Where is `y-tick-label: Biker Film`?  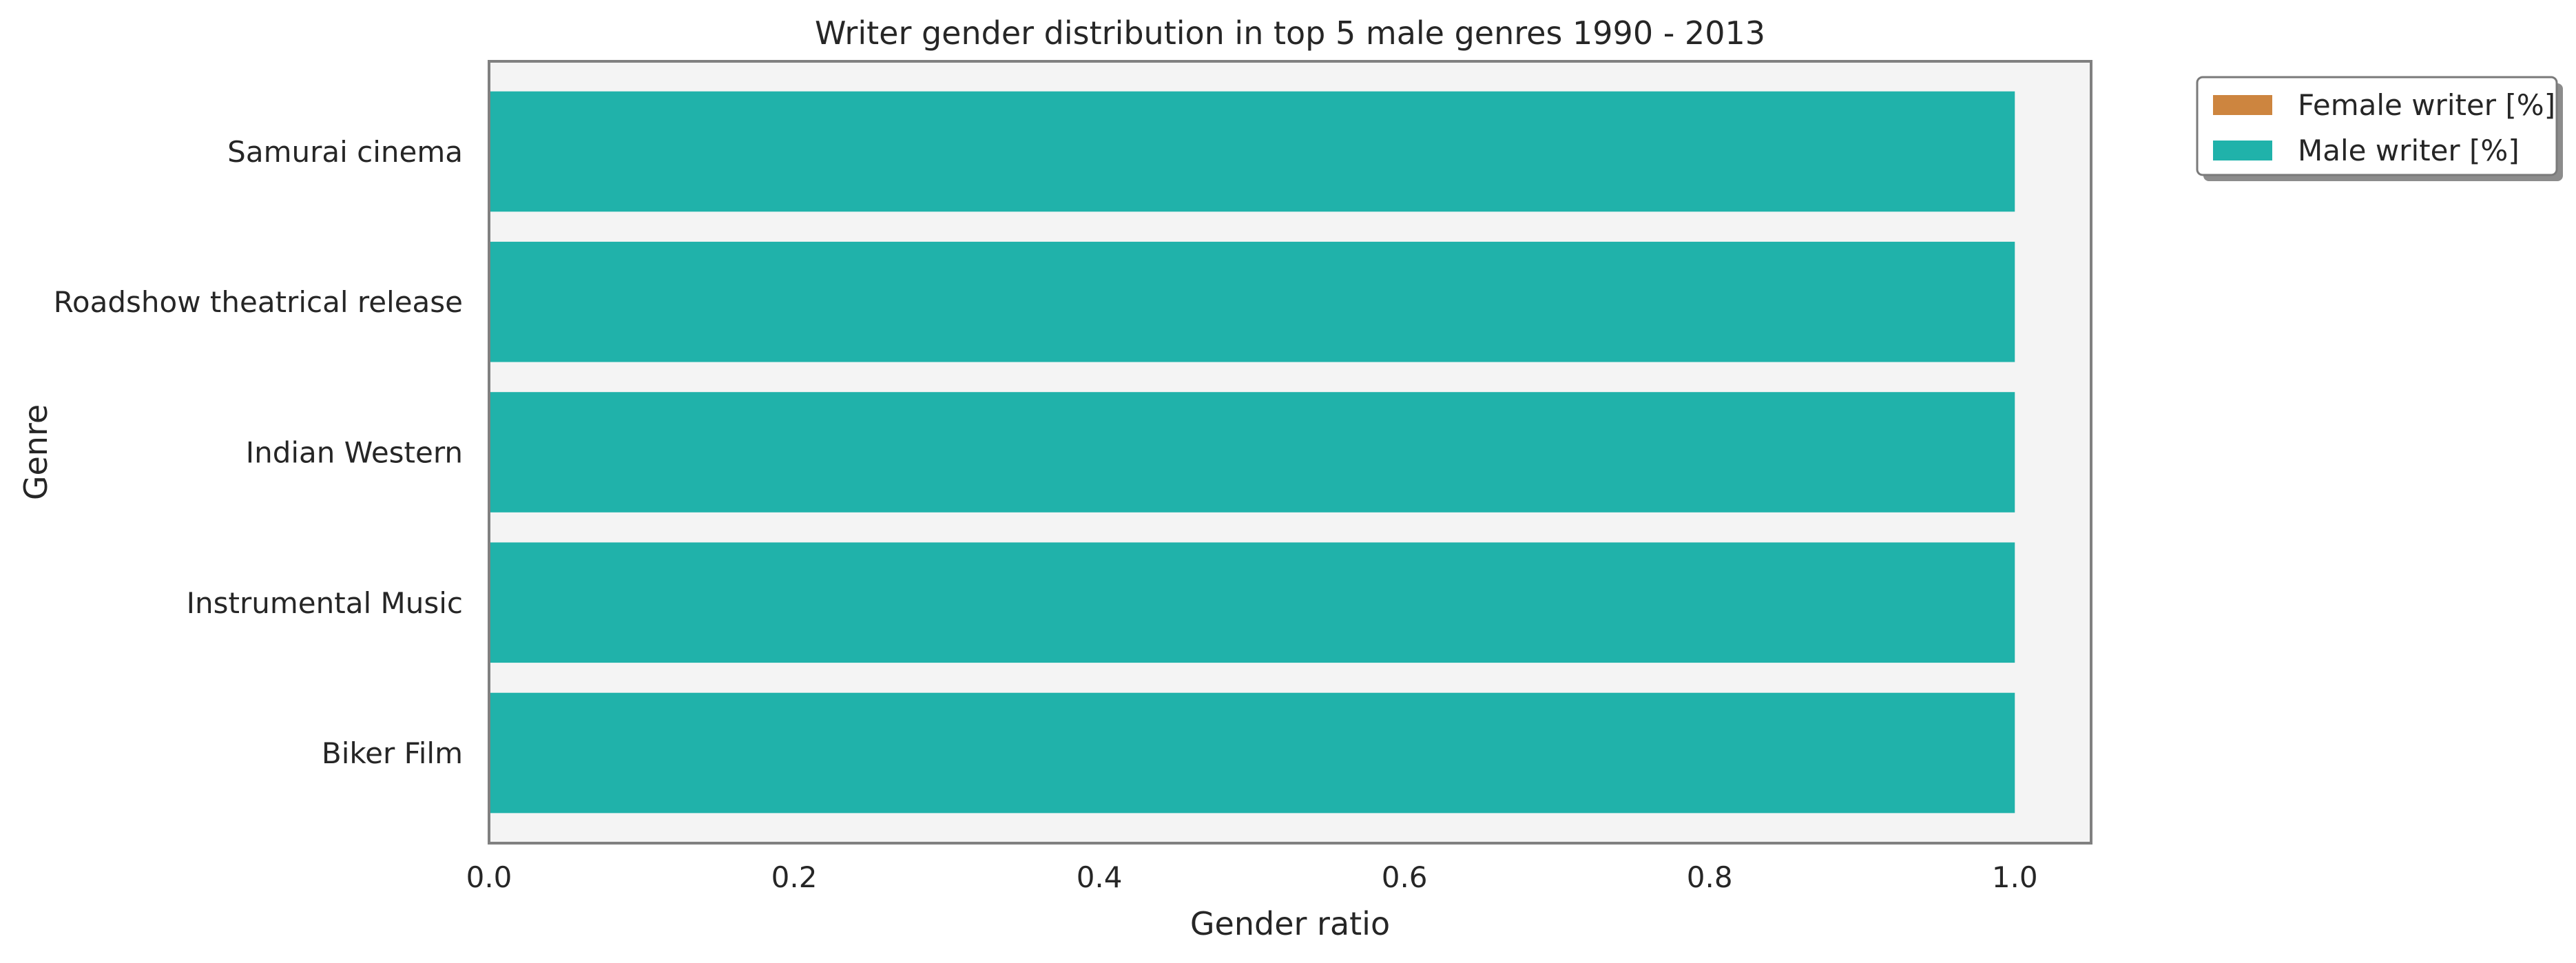 y-tick-label: Biker Film is located at coordinates (392, 753).